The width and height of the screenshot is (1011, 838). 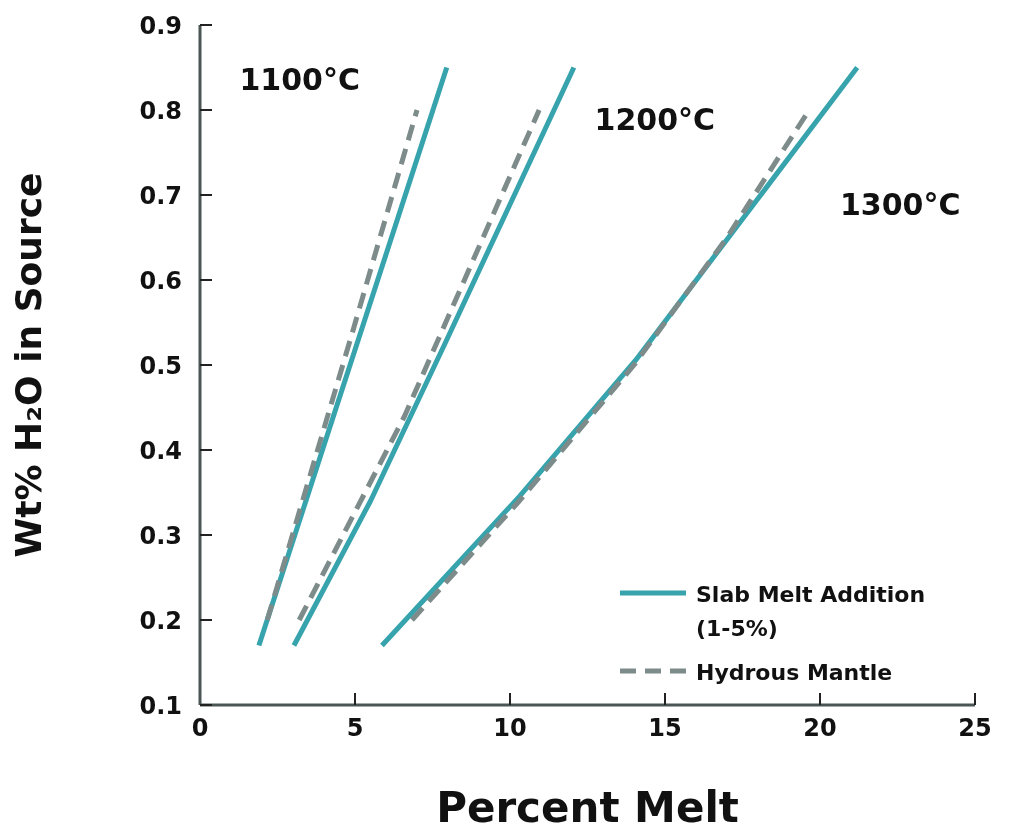 I want to click on y-tick-label: 0.9, so click(x=160, y=25).